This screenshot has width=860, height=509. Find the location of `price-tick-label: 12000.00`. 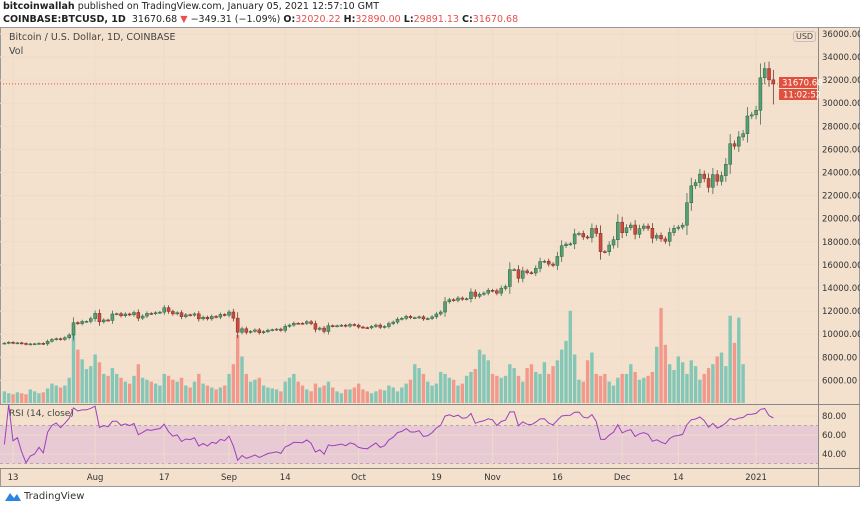

price-tick-label: 12000.00 is located at coordinates (841, 312).